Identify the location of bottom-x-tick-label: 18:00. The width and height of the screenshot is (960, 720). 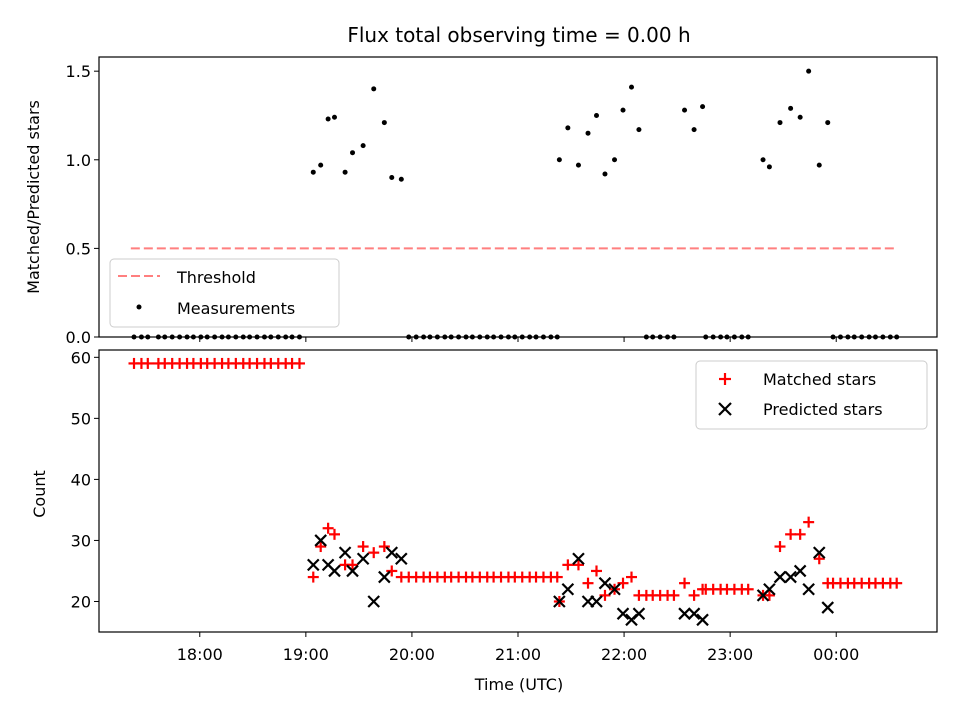
(200, 654).